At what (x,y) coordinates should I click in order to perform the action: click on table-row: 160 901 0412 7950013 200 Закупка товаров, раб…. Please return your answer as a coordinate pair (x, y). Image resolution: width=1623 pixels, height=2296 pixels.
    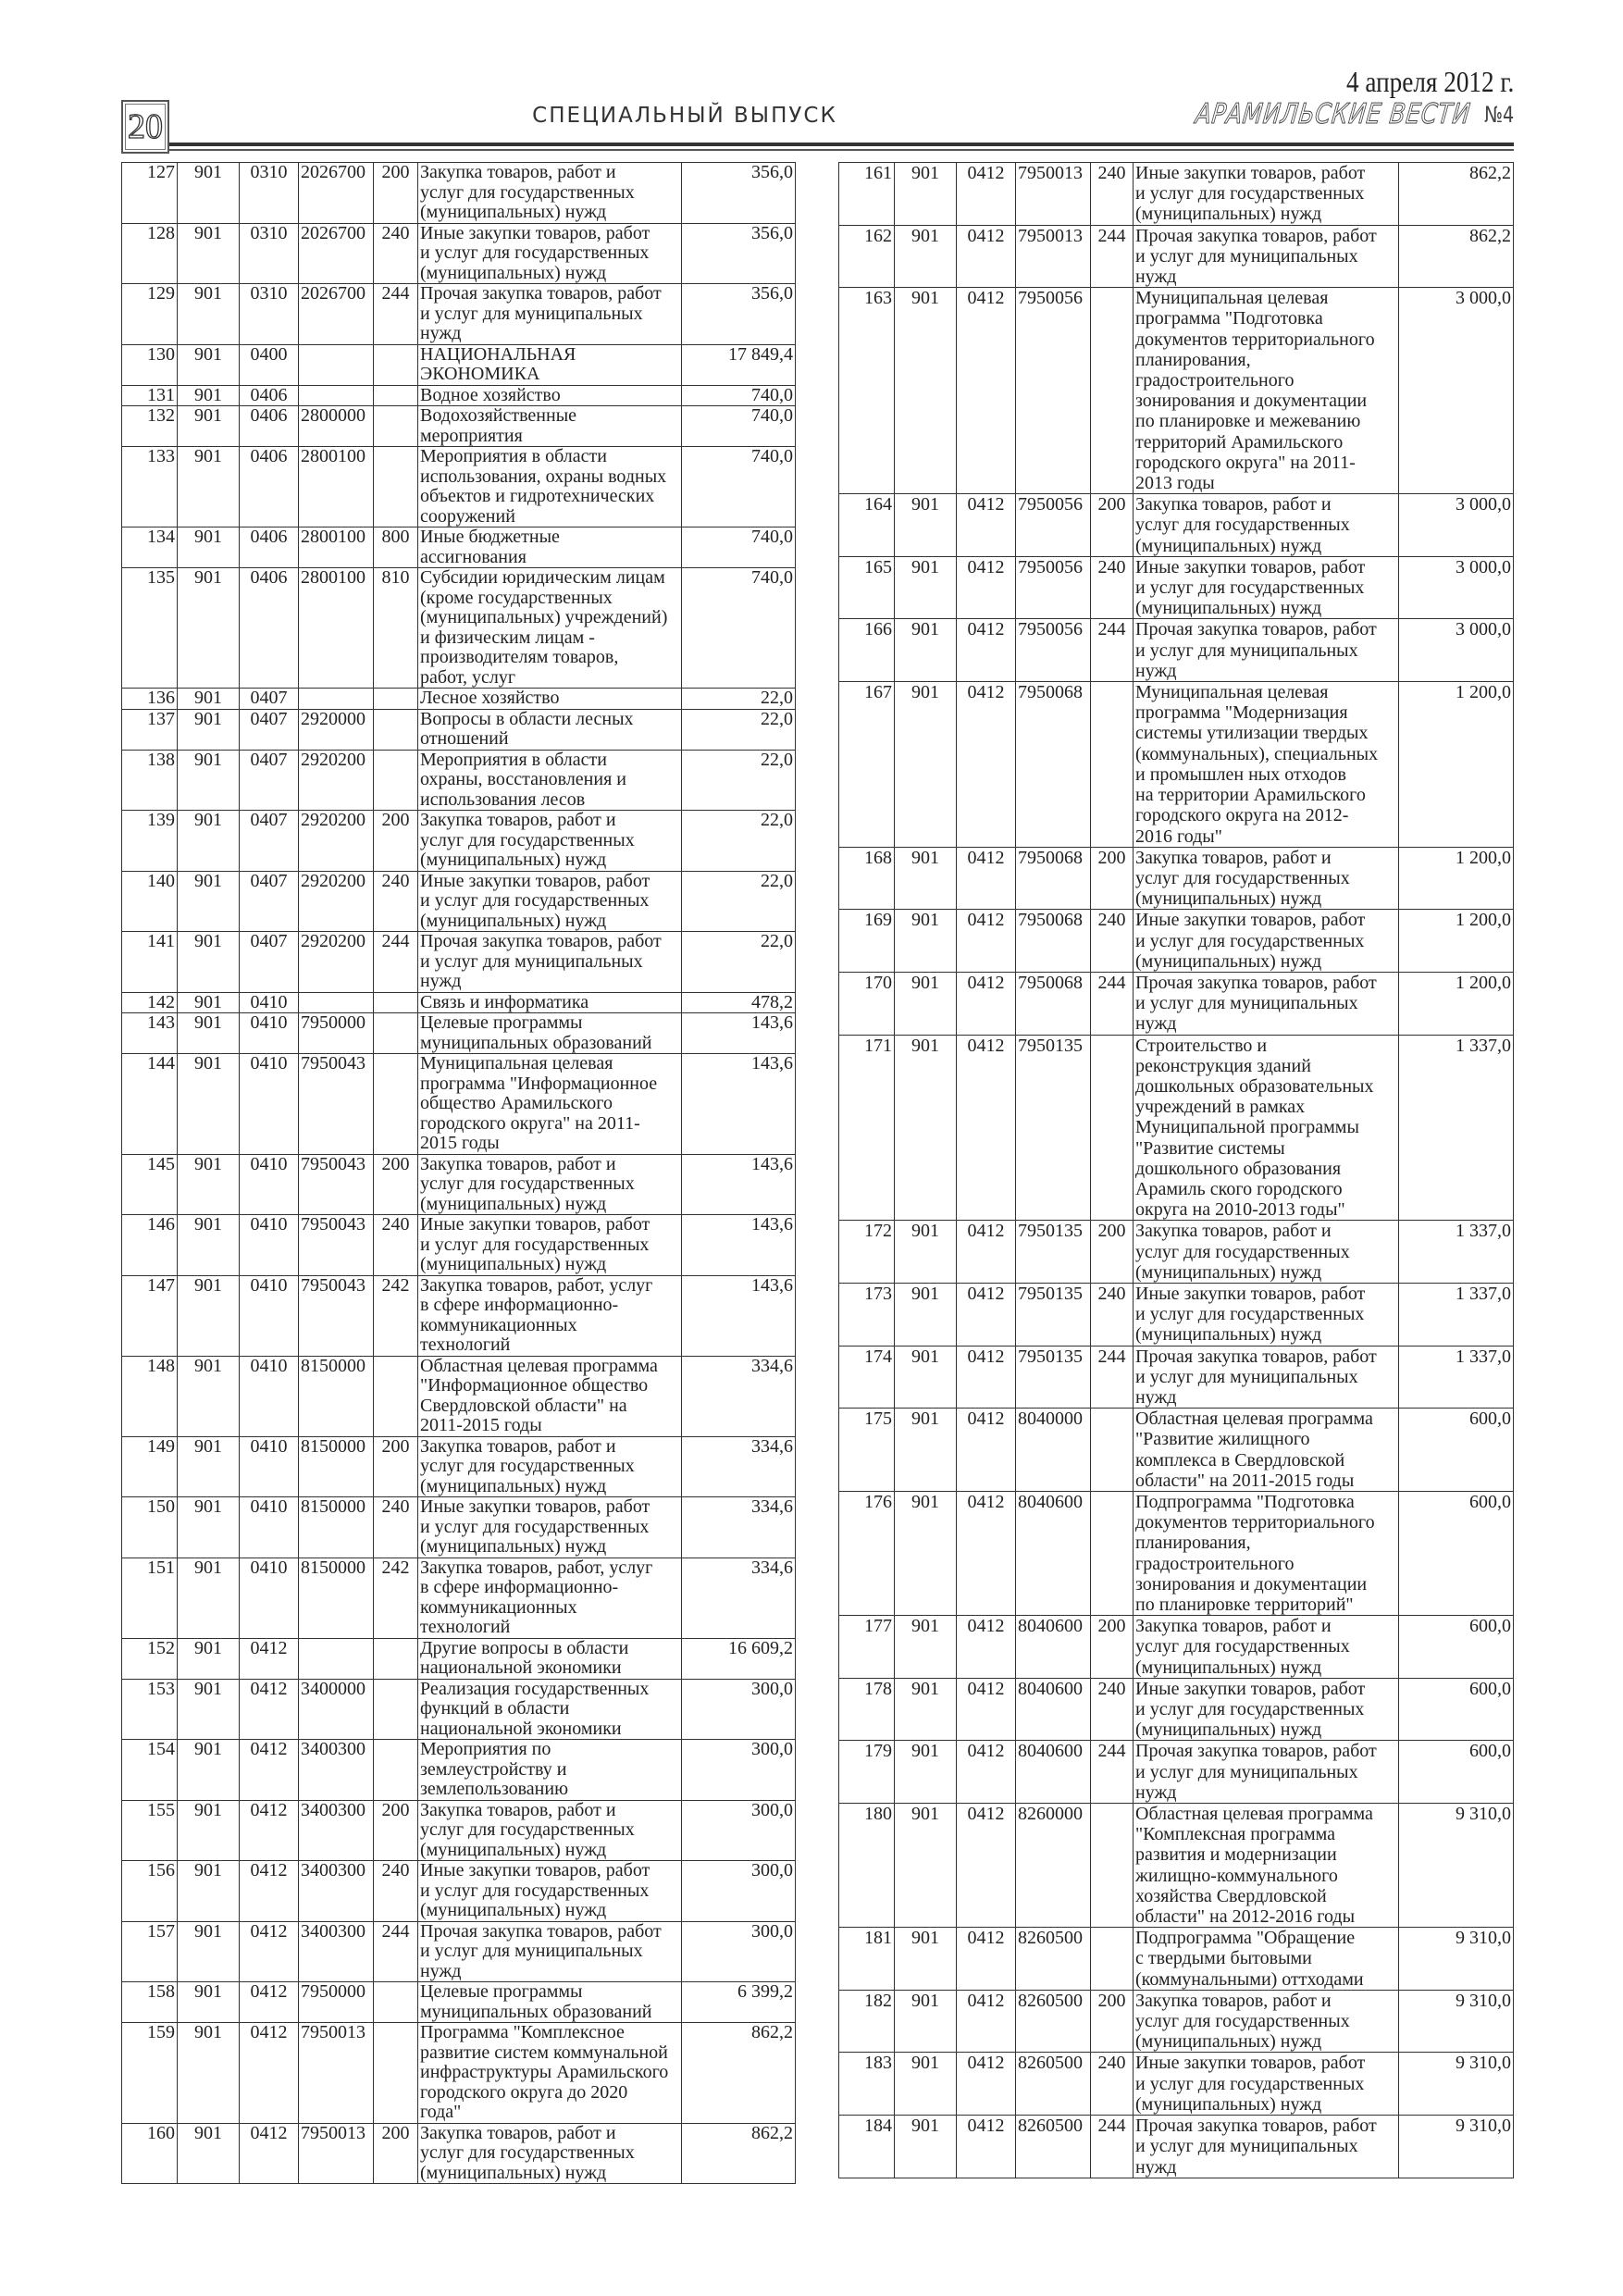
    Looking at the image, I should click on (458, 2153).